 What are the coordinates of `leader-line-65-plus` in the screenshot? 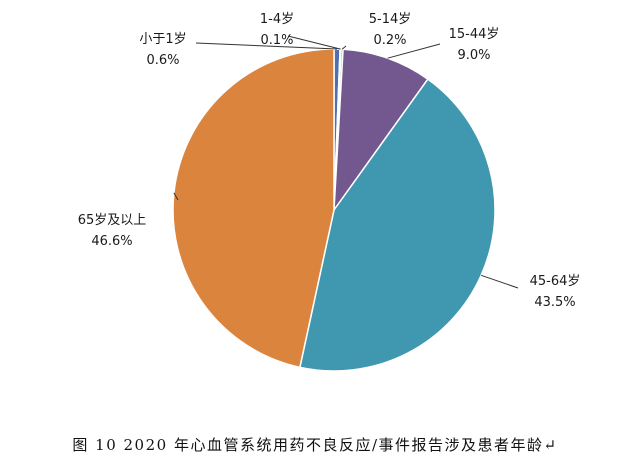 It's located at (176, 196).